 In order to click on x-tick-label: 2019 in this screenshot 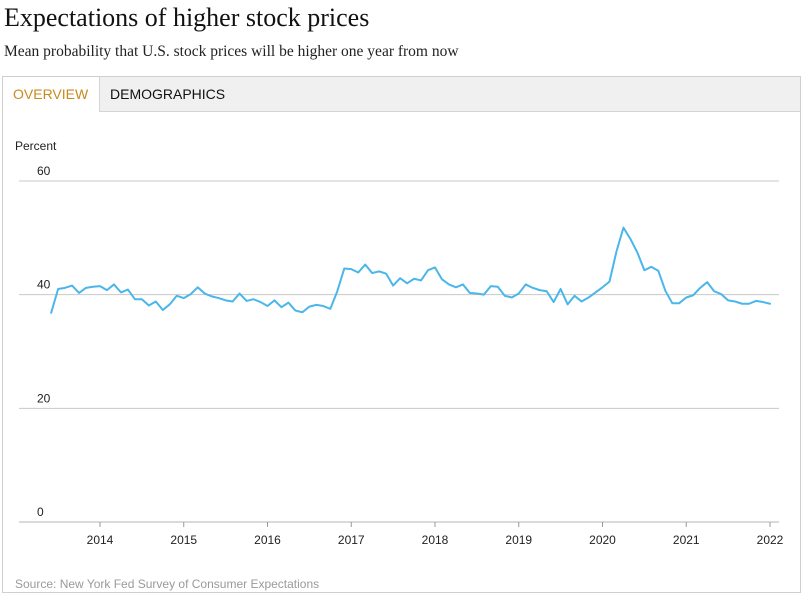, I will do `click(518, 540)`.